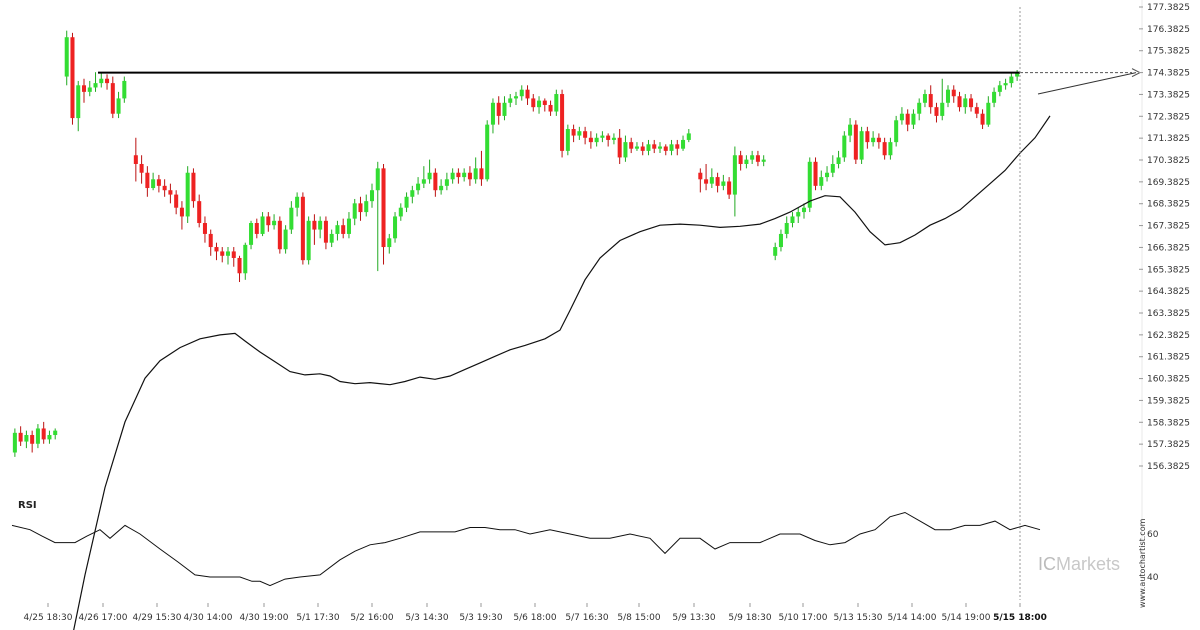 The height and width of the screenshot is (630, 1200). I want to click on time-tick-label: 4/25 18:30, so click(47, 618).